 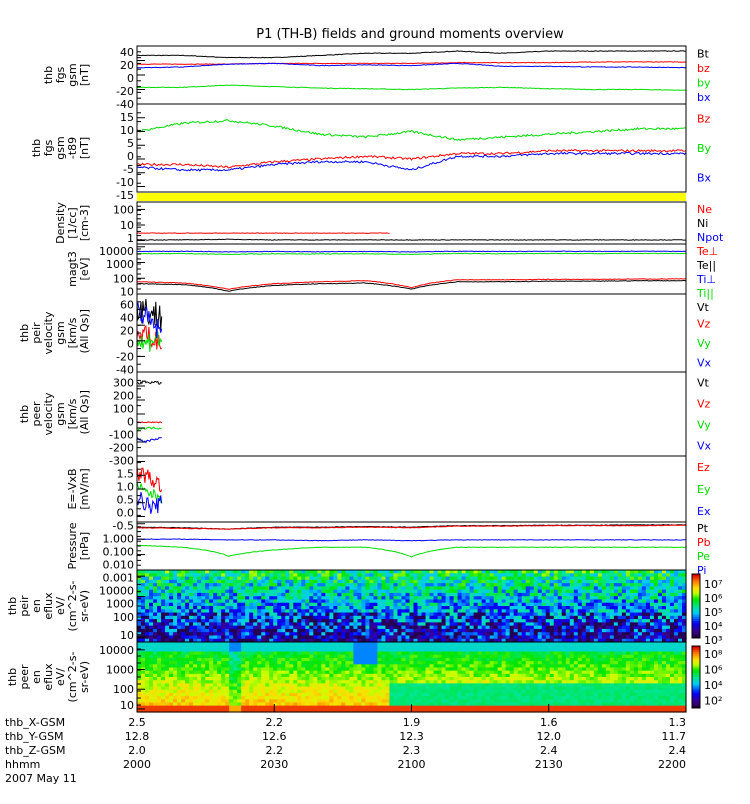 What do you see at coordinates (60, 147) in the screenshot?
I see `y-axis-label: thbfgsgsm-t89[nT]` at bounding box center [60, 147].